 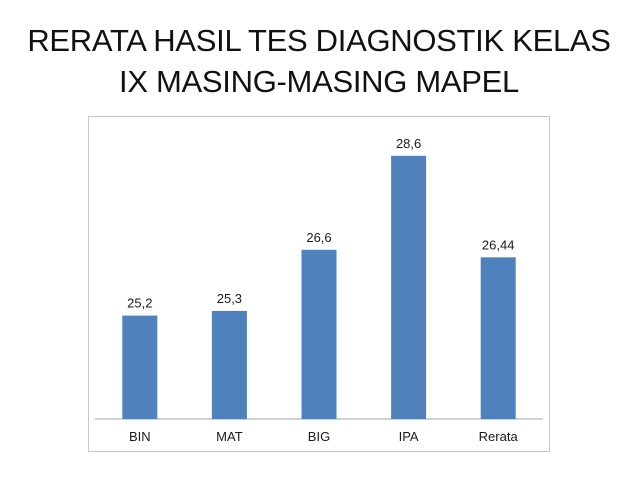 What do you see at coordinates (319, 40) in the screenshot?
I see `slide-title-line-1: RERATA HASIL TES DIAGNOSTIK KELAS` at bounding box center [319, 40].